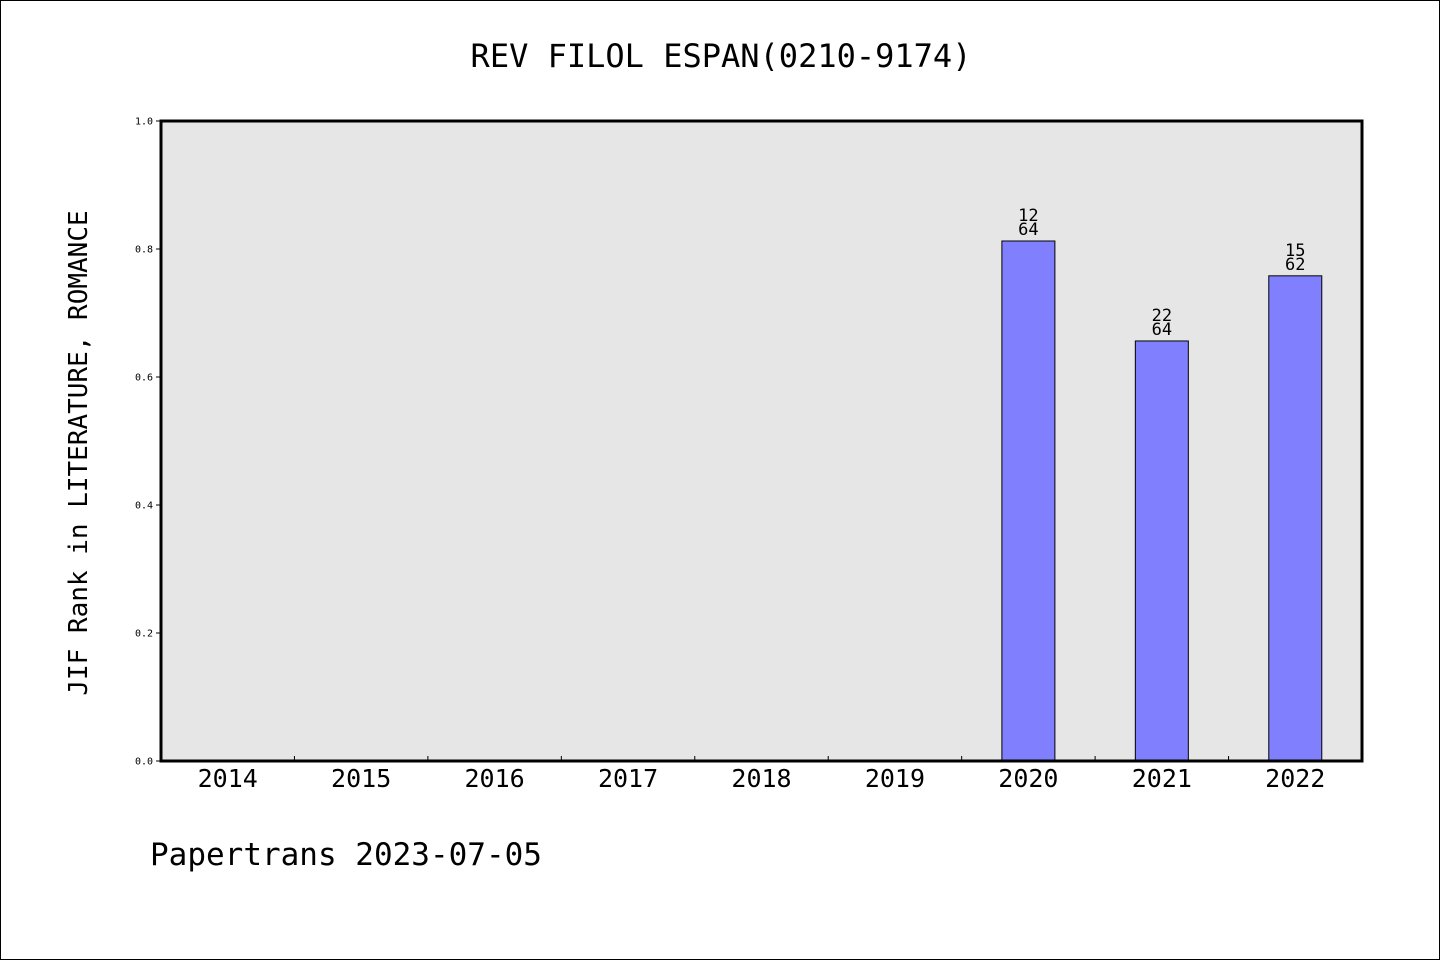  I want to click on bar-label-rank-2022: 15, so click(1295, 251).